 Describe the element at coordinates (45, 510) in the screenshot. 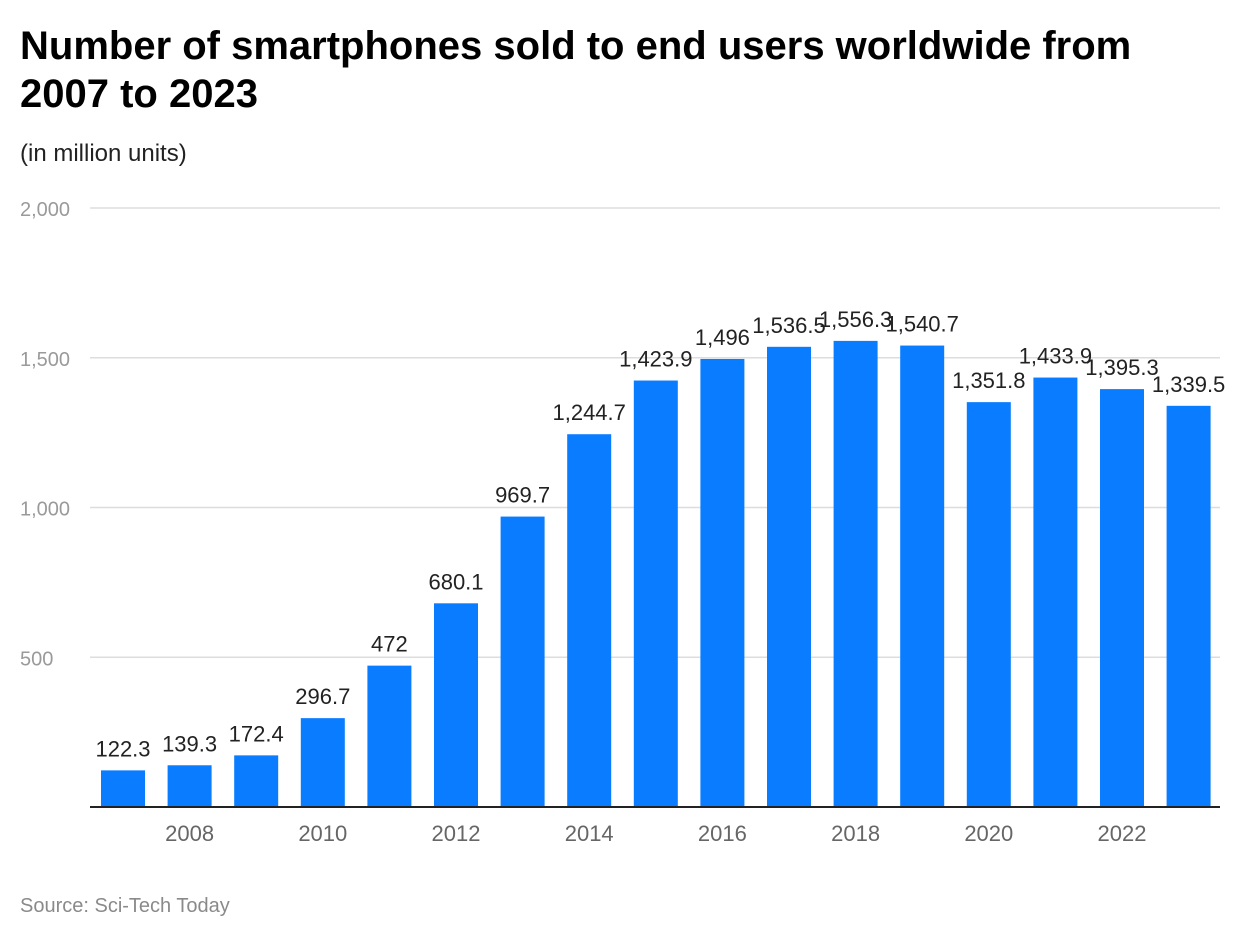

I see `y-tick-label: 1,000` at that location.